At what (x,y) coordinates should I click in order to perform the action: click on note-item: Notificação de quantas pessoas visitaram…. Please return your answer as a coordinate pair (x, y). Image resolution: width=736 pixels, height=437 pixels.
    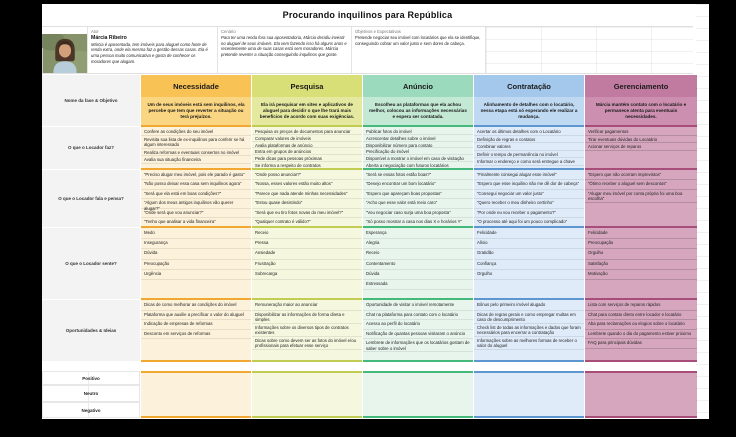
    Looking at the image, I should click on (418, 334).